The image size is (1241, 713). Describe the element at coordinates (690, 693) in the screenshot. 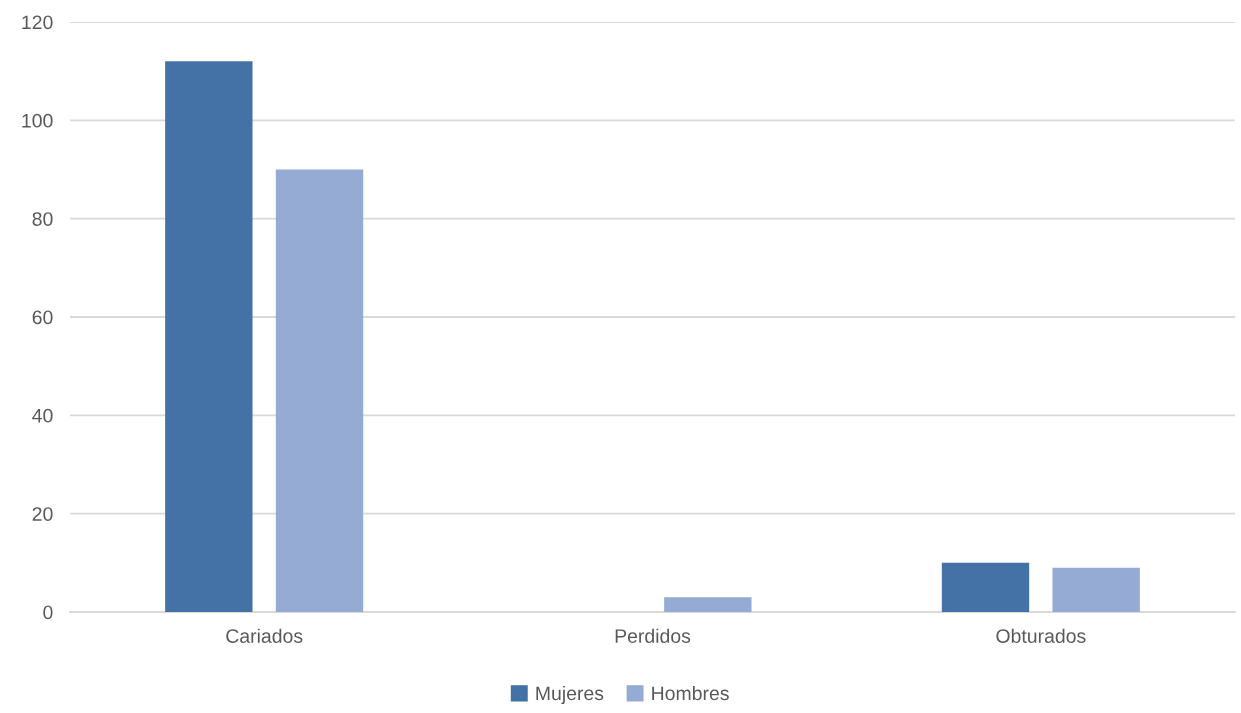

I see `legend-label: Hombres` at that location.